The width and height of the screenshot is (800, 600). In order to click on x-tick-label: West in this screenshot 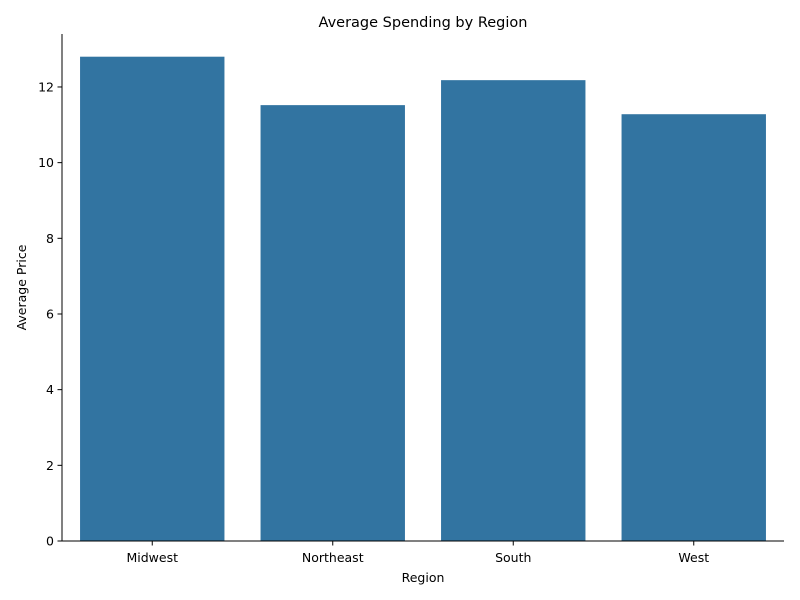, I will do `click(693, 557)`.